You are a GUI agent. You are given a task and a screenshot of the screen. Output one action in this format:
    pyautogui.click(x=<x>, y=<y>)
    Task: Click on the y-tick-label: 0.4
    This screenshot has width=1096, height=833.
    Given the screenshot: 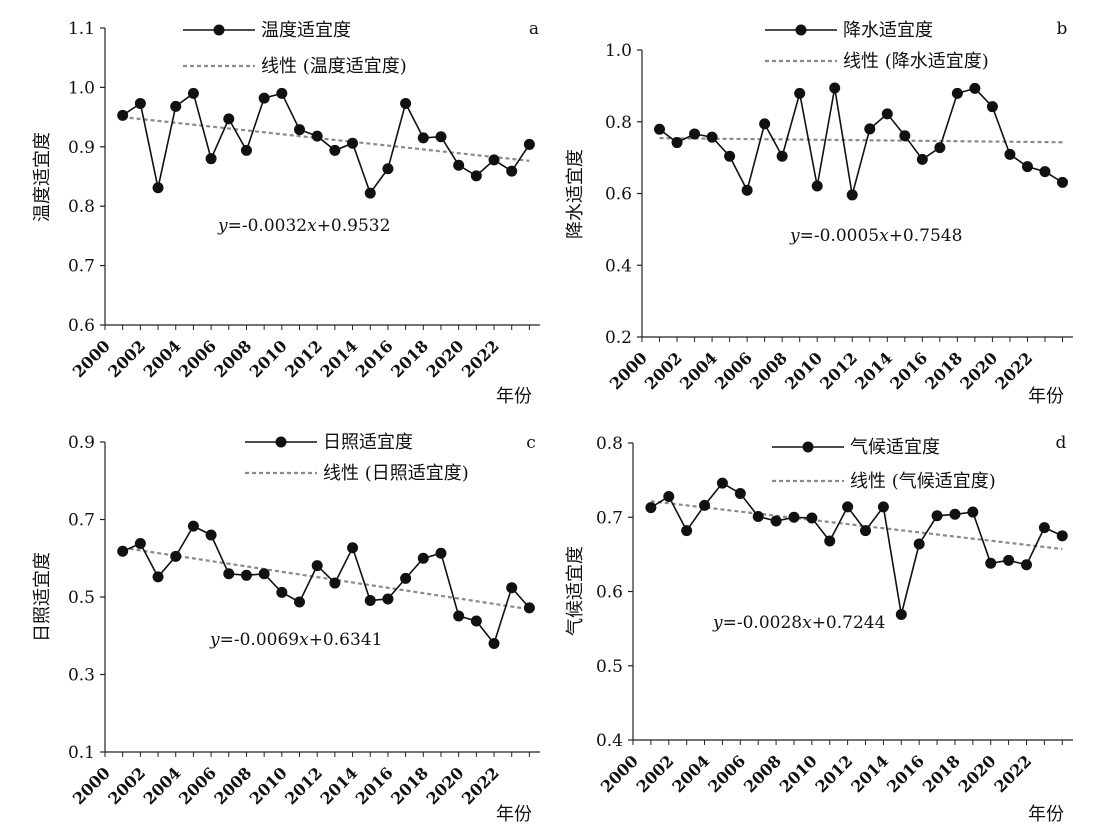 What is the action you would take?
    pyautogui.click(x=609, y=741)
    